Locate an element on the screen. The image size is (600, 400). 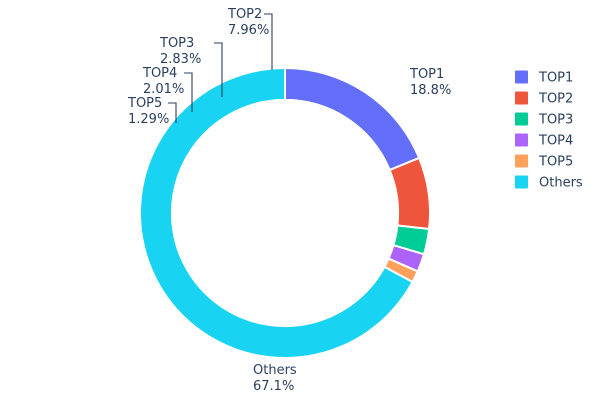
legend-swatch-top2 is located at coordinates (521, 98).